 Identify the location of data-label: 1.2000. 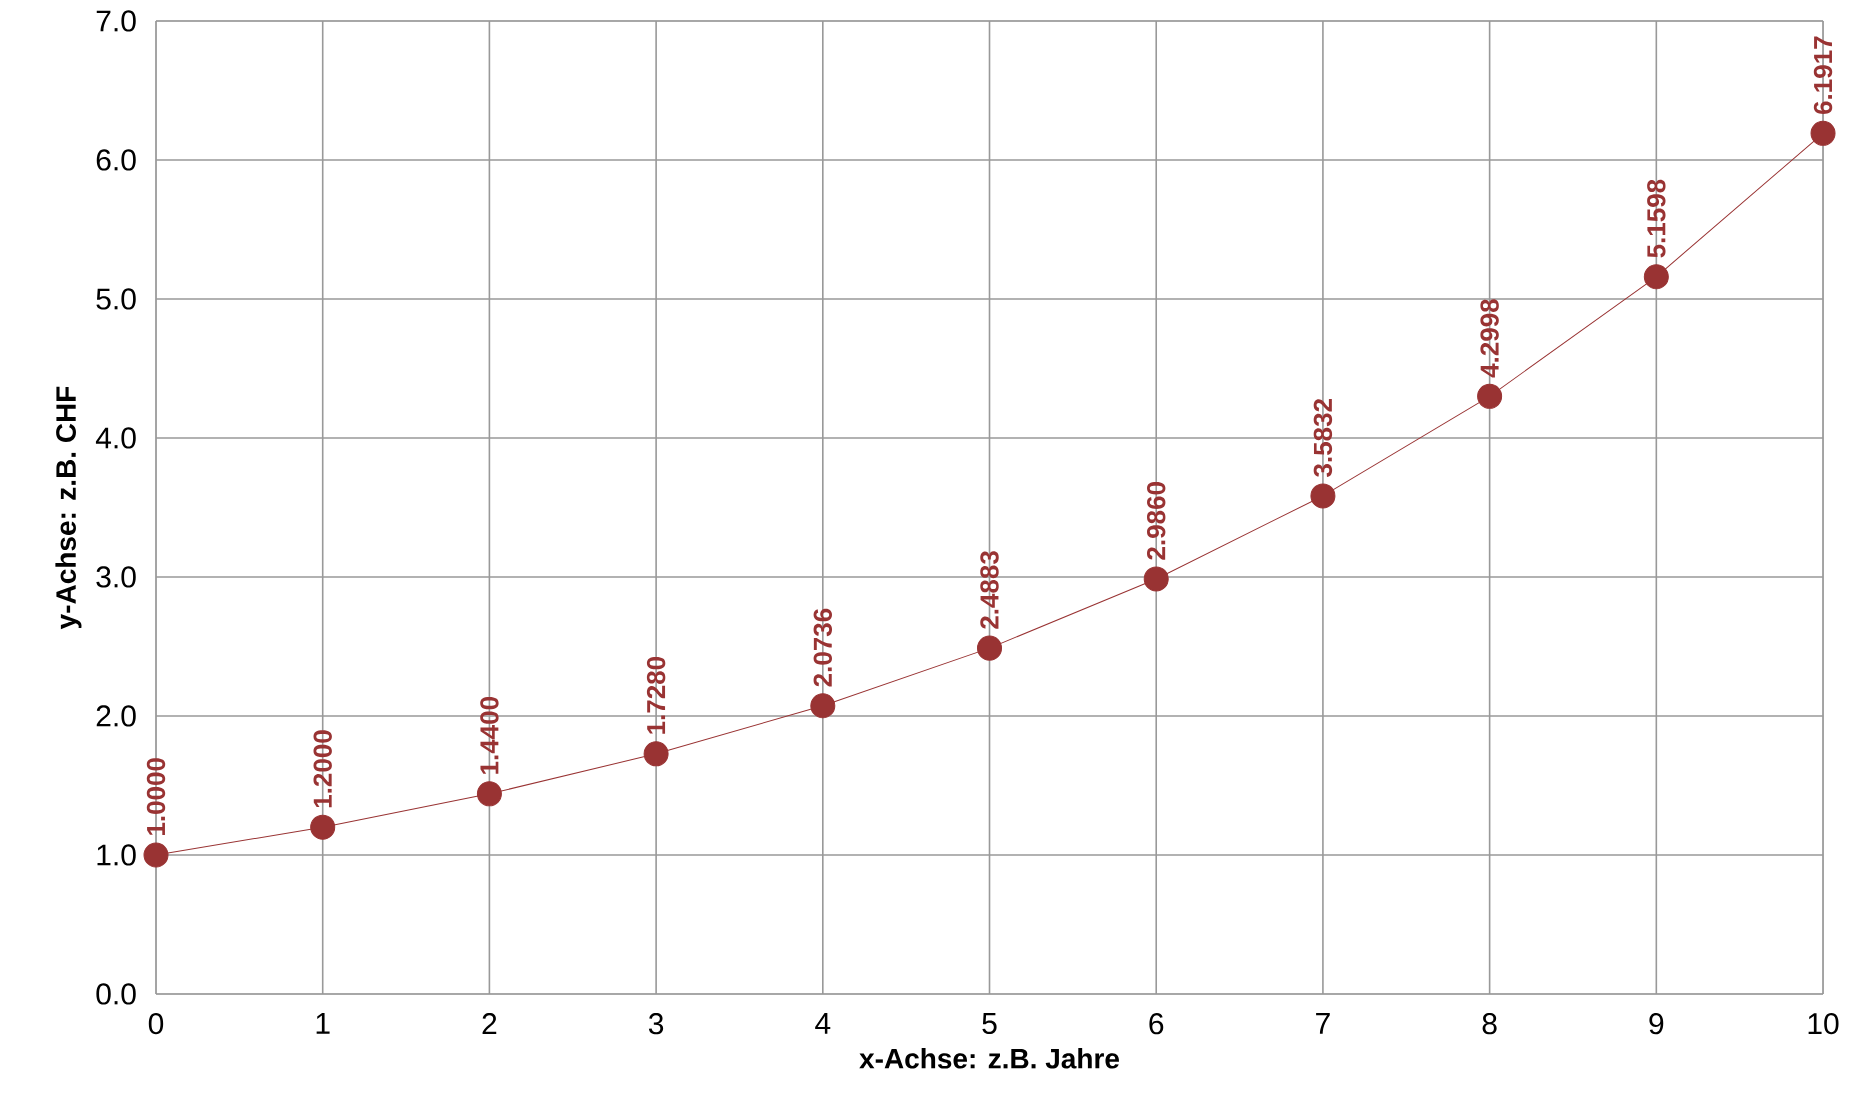
(322, 769).